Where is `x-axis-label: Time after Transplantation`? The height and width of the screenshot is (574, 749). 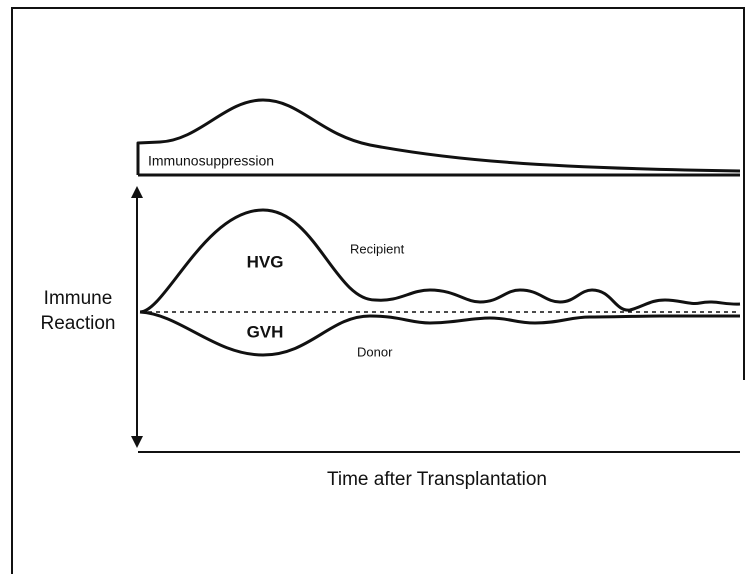 x-axis-label: Time after Transplantation is located at coordinates (437, 479).